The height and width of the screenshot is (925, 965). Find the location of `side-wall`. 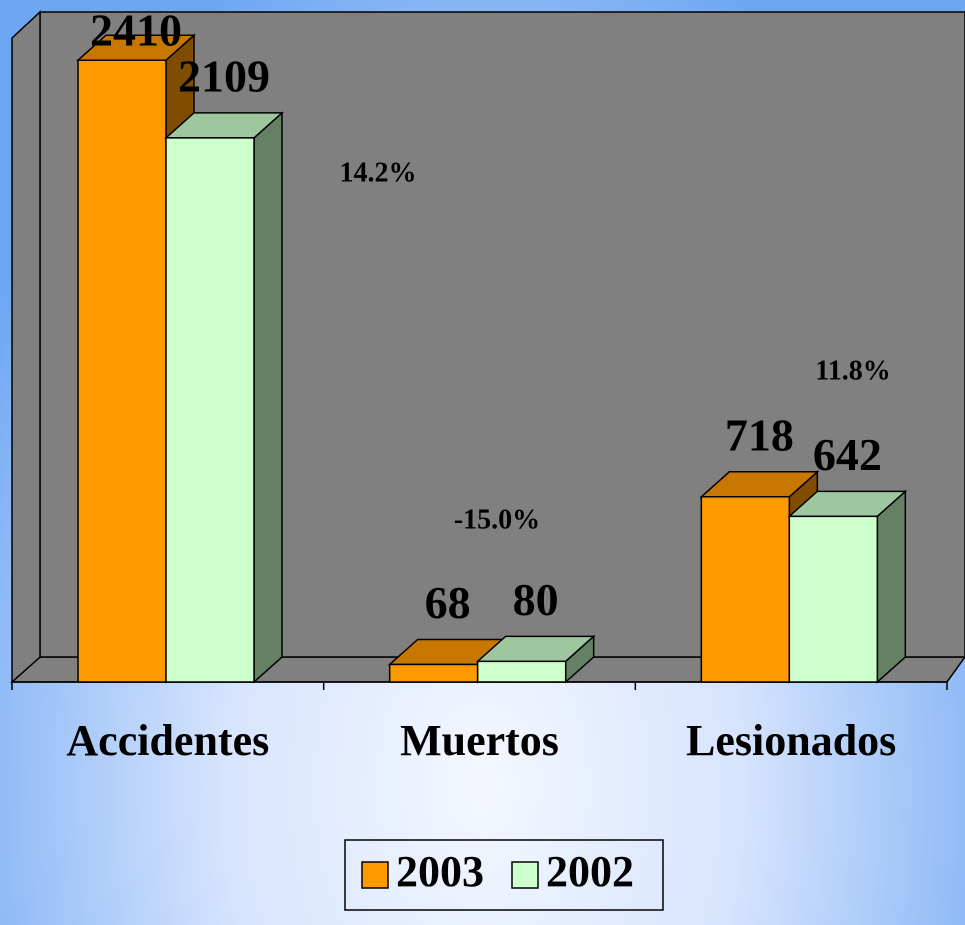

side-wall is located at coordinates (26, 347).